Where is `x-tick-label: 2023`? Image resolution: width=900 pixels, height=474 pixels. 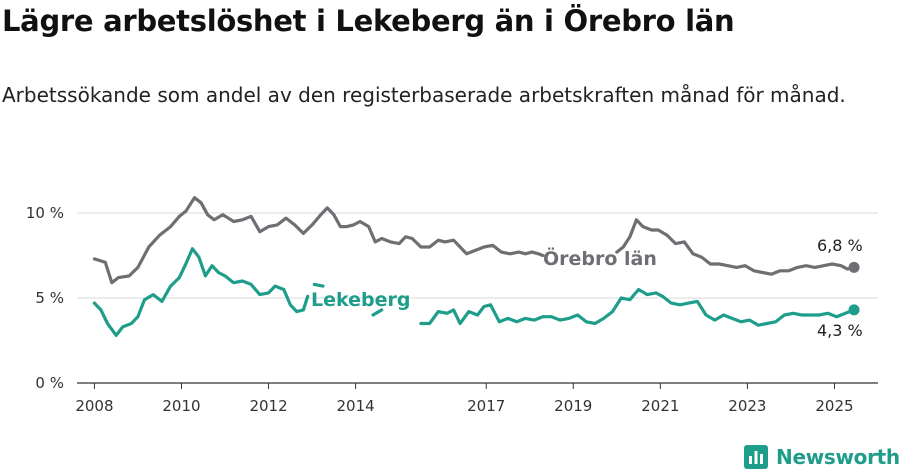
x-tick-label: 2023 is located at coordinates (747, 406).